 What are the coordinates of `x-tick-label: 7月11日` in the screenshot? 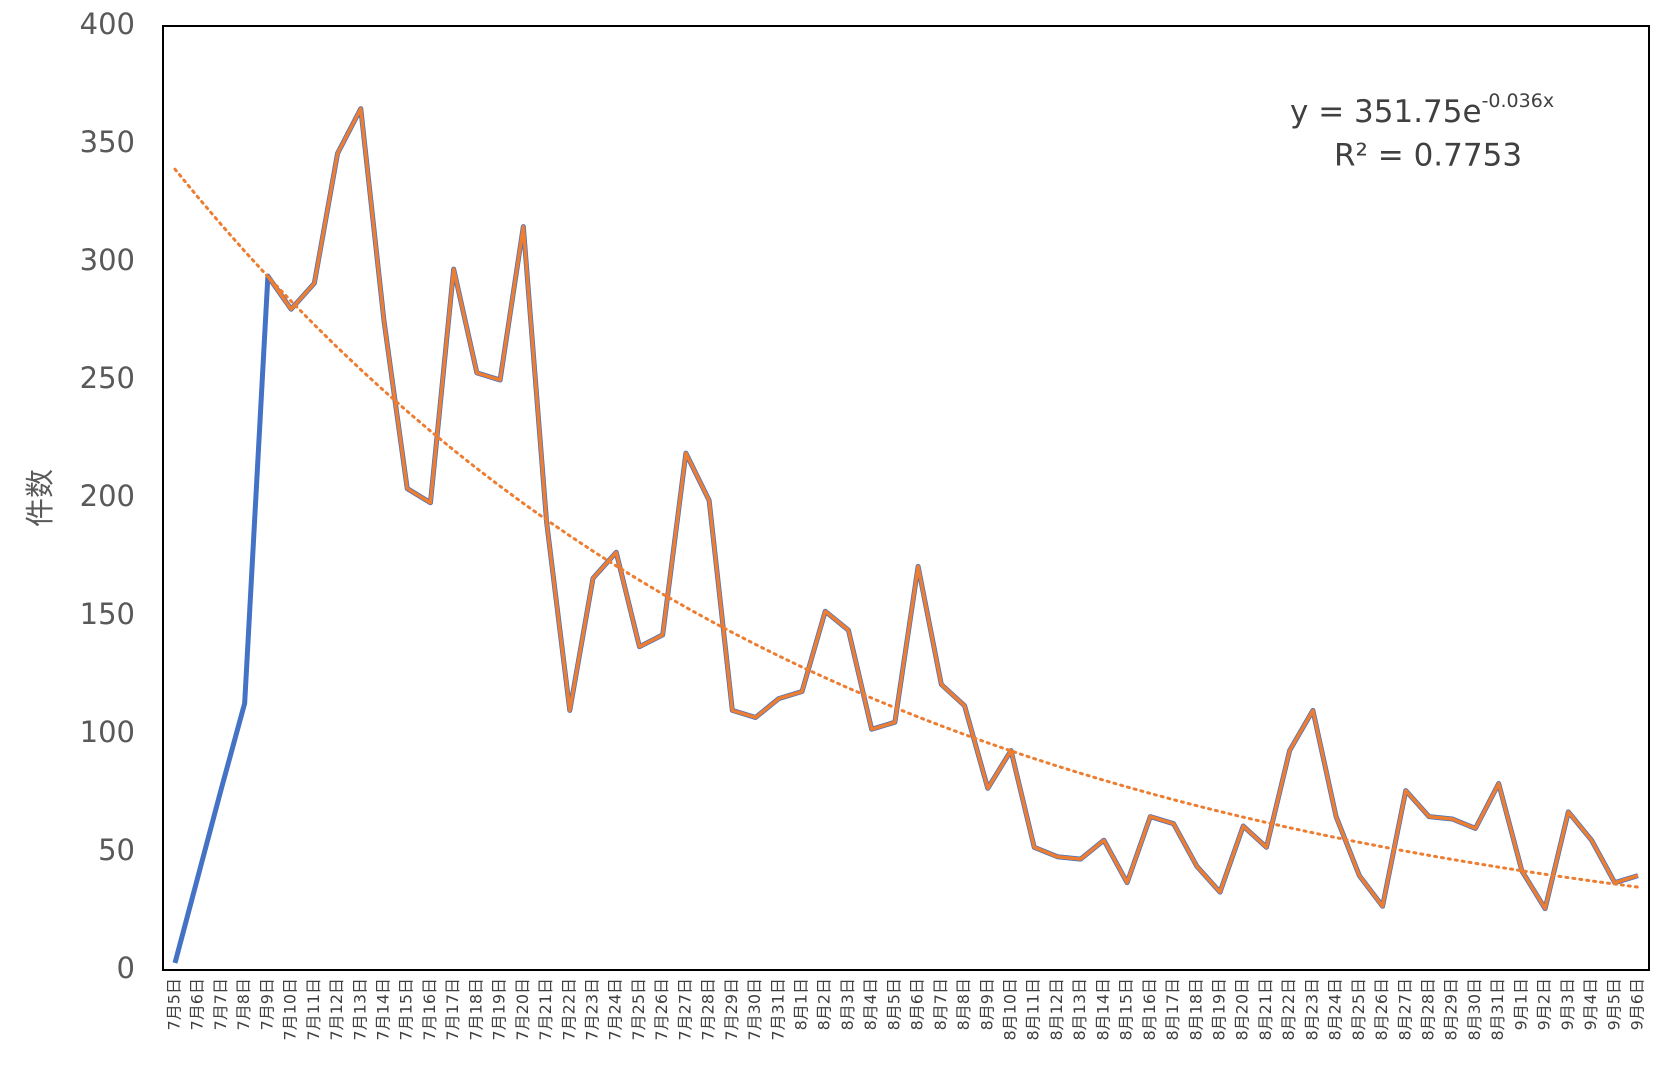 It's located at (313, 1009).